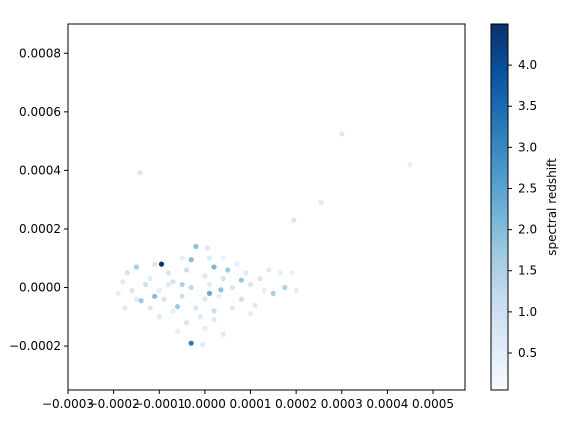  I want to click on colorbar-tick-label: 1.5, so click(527, 271).